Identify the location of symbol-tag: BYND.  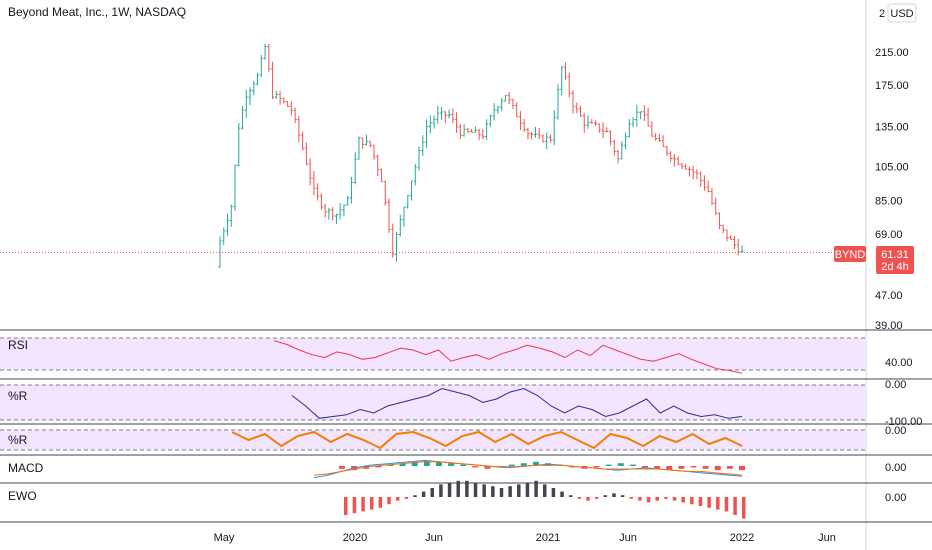
(850, 255).